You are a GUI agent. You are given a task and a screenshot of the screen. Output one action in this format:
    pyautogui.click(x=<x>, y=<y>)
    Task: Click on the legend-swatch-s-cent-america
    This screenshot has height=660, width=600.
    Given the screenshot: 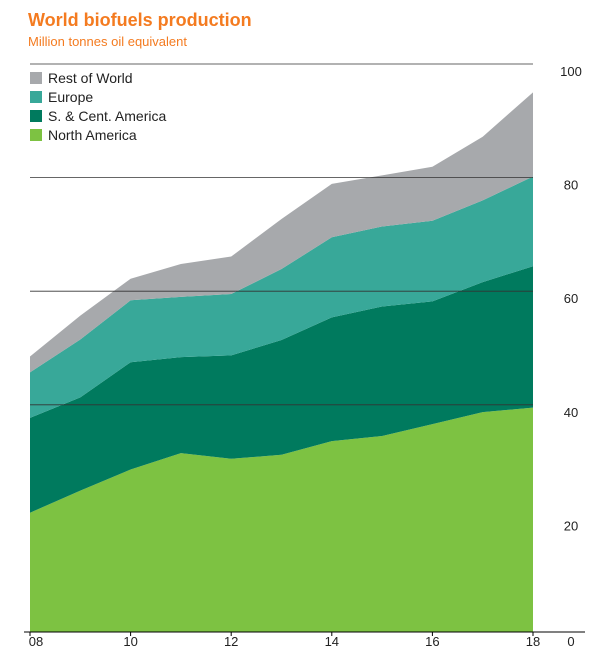 What is the action you would take?
    pyautogui.click(x=36, y=116)
    